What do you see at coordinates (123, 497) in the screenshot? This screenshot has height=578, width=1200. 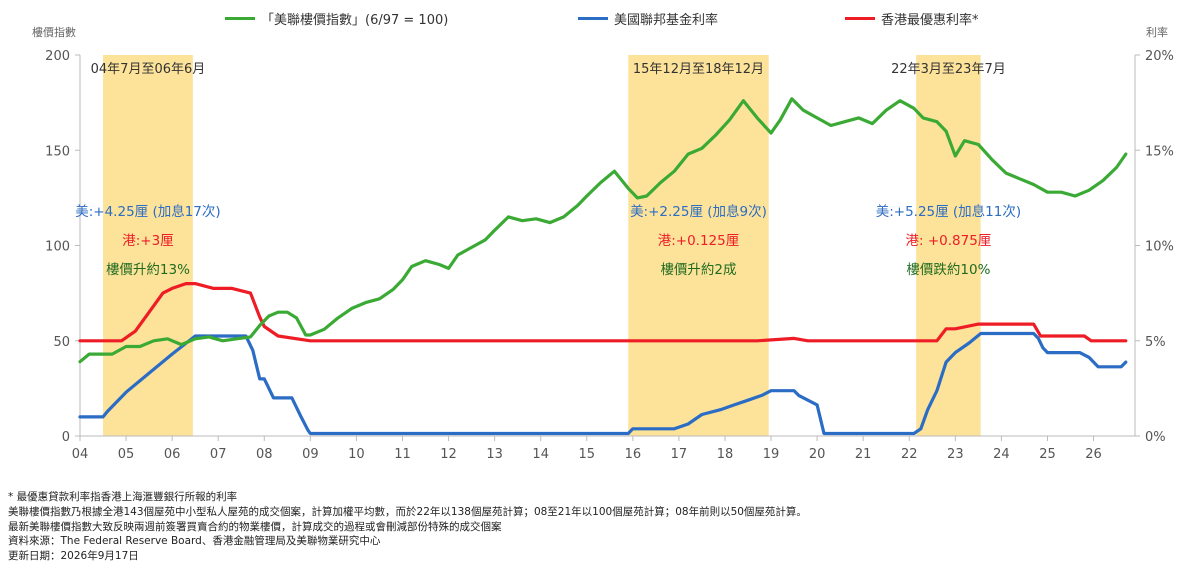 I see `footnote-1: * 最優惠貸款利率指香港上海滙豐銀行所報的利率` at bounding box center [123, 497].